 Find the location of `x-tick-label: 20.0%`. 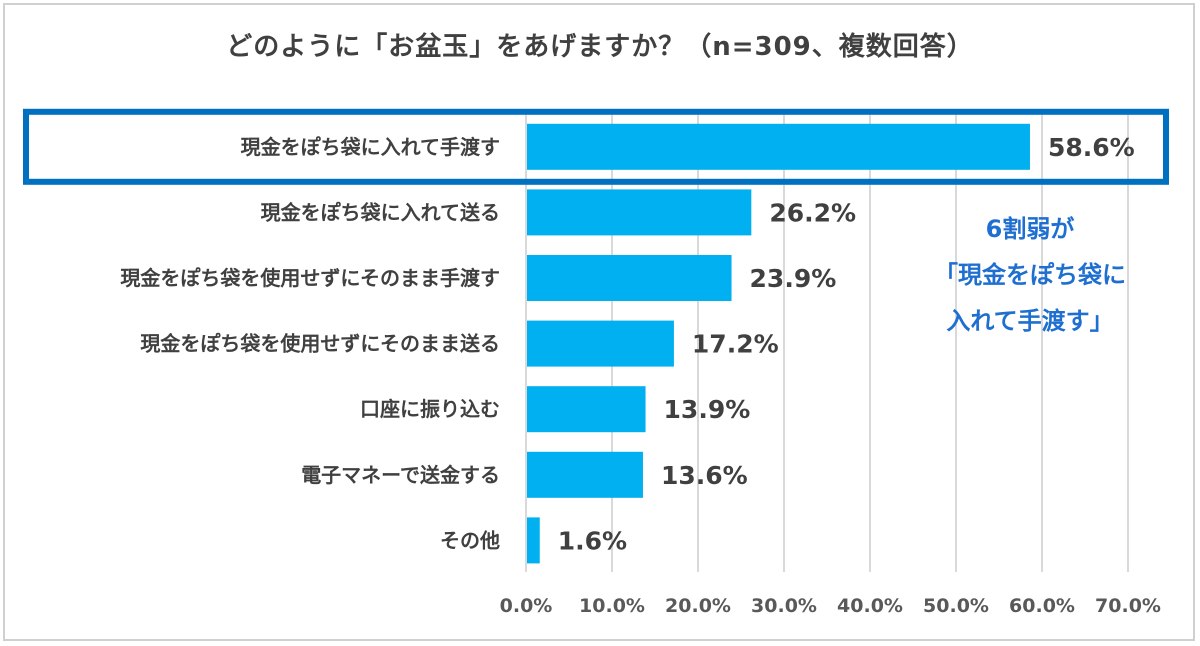

x-tick-label: 20.0% is located at coordinates (698, 606).